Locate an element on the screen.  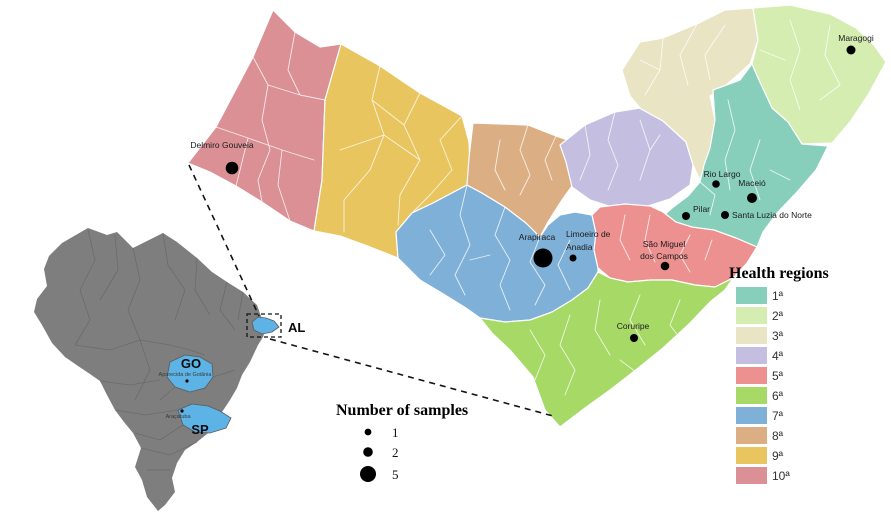
region-4a-polygon is located at coordinates (626, 158).